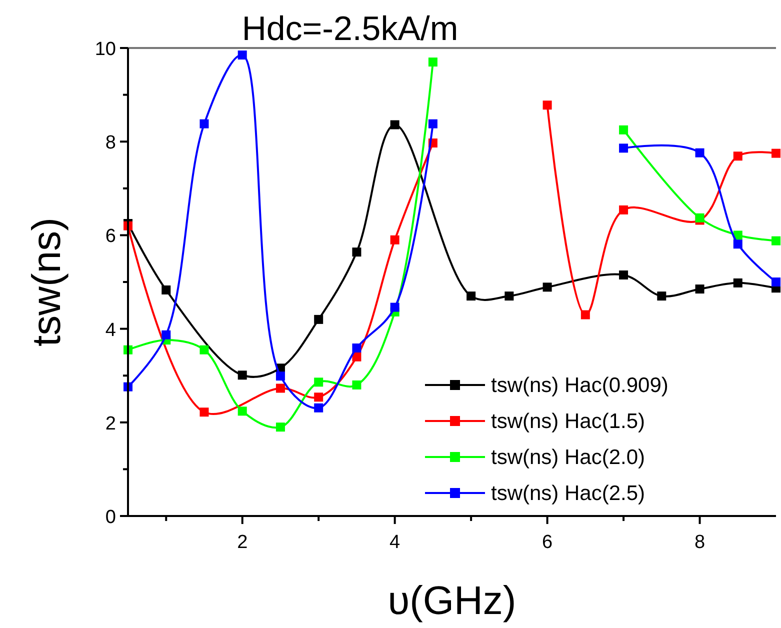 The image size is (781, 628). I want to click on y-tick-label: 4, so click(110, 330).